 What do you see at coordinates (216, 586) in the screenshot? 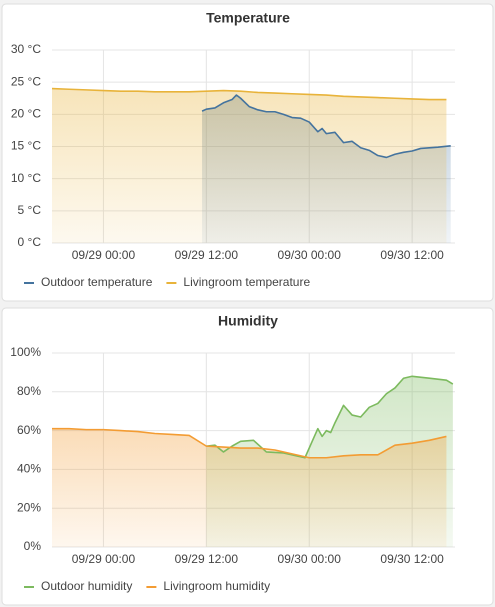
I see `legend-label: Livingroom humidity` at bounding box center [216, 586].